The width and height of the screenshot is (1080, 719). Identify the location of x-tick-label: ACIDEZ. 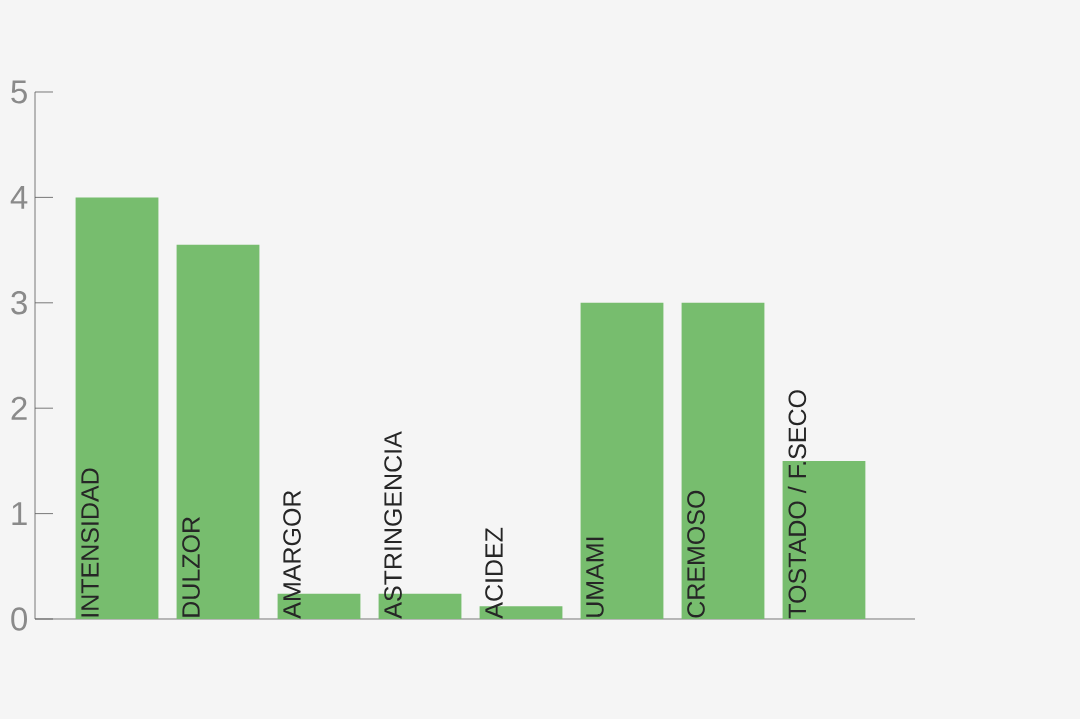
(494, 573).